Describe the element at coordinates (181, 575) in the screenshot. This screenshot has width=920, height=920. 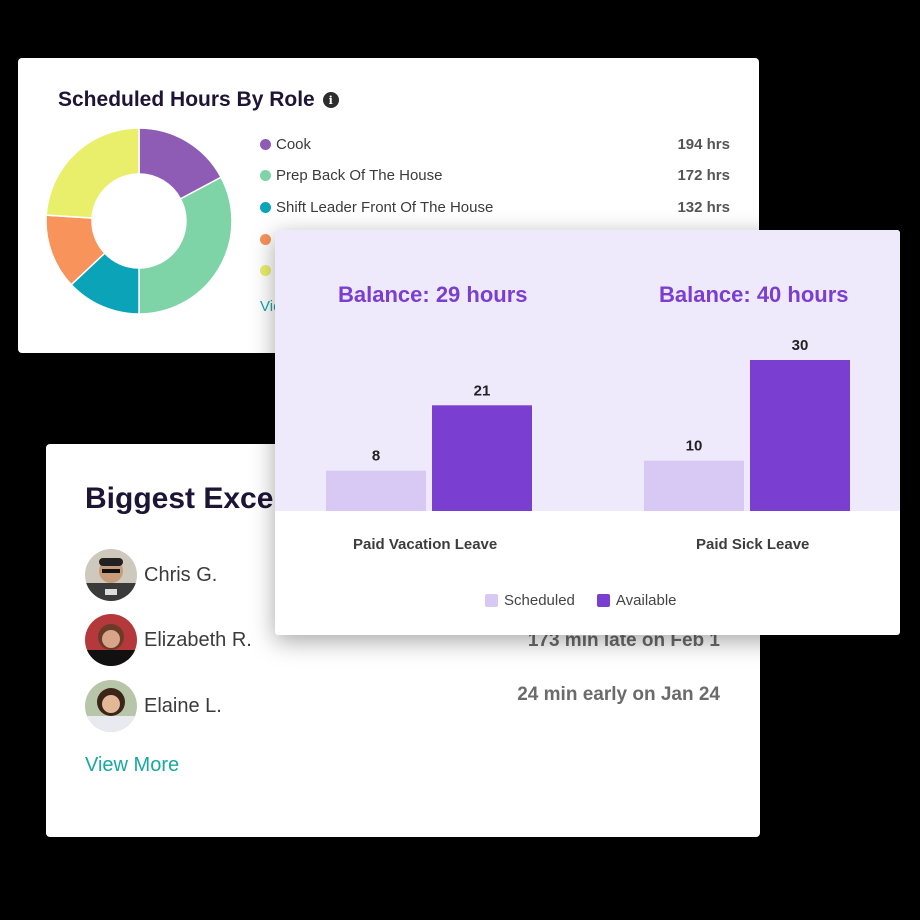
I see `person-name: Chris G.` at that location.